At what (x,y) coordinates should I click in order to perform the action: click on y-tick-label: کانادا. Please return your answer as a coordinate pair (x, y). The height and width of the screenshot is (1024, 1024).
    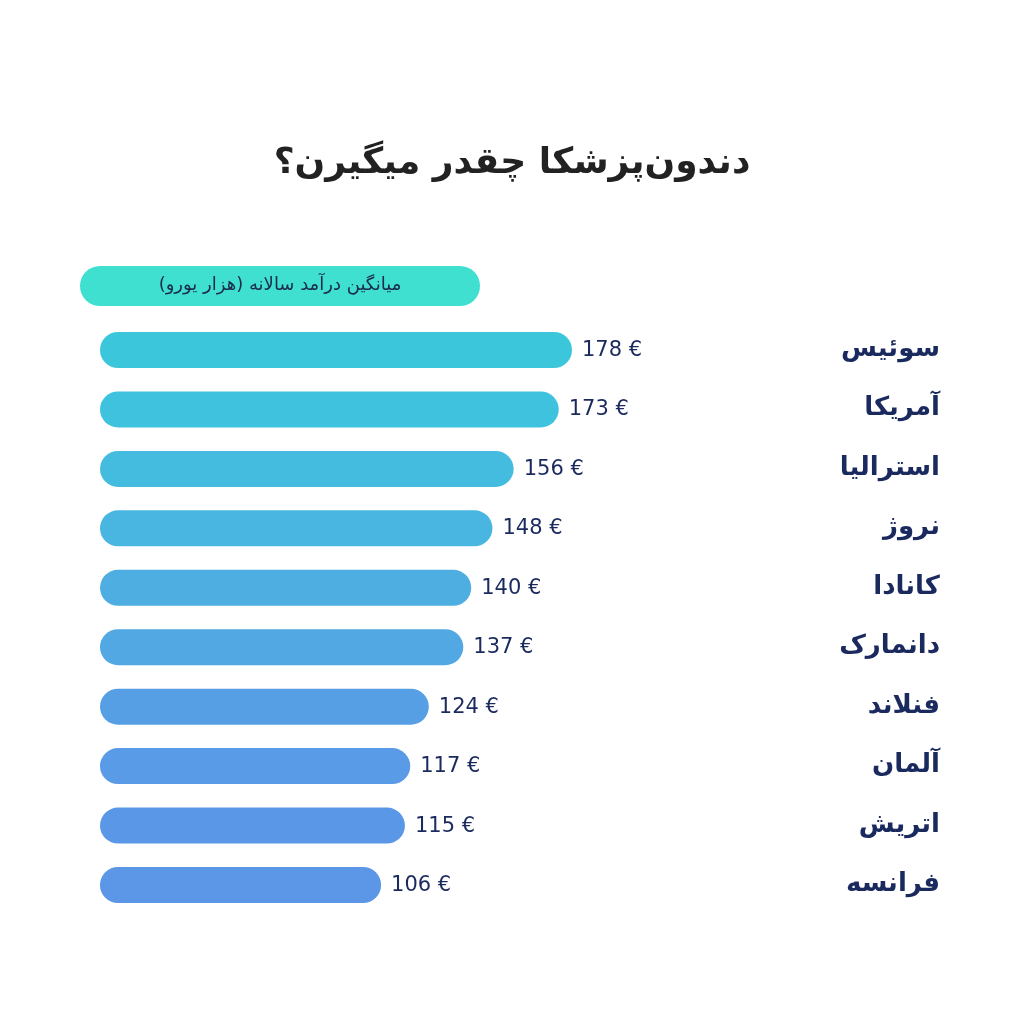
    Looking at the image, I should click on (906, 584).